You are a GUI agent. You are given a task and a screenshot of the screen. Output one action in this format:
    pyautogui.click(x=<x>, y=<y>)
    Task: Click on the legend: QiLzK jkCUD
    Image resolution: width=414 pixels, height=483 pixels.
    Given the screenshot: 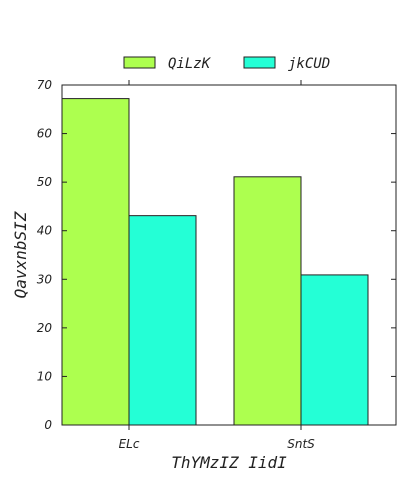 What is the action you would take?
    pyautogui.click(x=226, y=64)
    